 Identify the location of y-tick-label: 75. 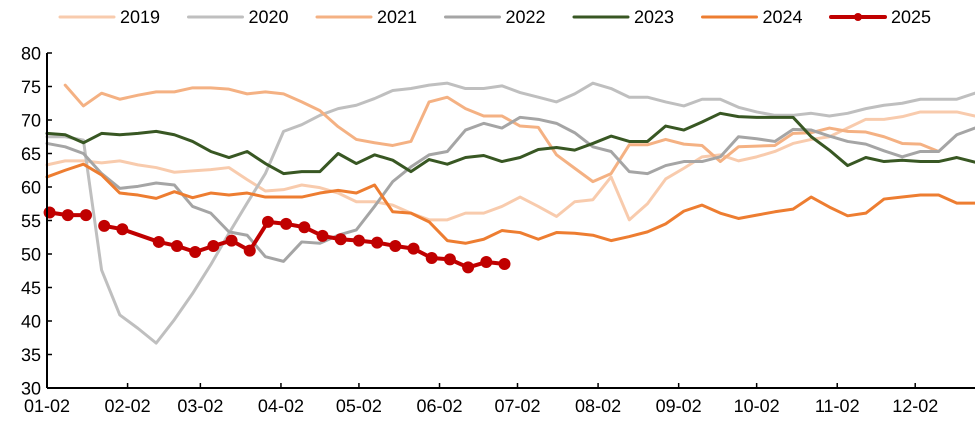
(30, 86).